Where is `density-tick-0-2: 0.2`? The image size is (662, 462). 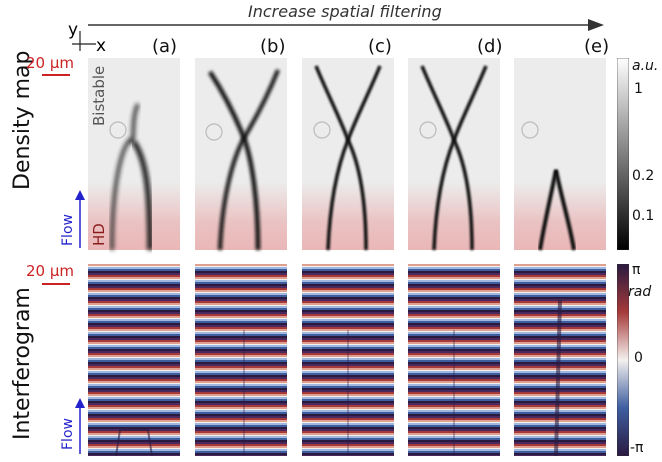
density-tick-0-2: 0.2 is located at coordinates (643, 176).